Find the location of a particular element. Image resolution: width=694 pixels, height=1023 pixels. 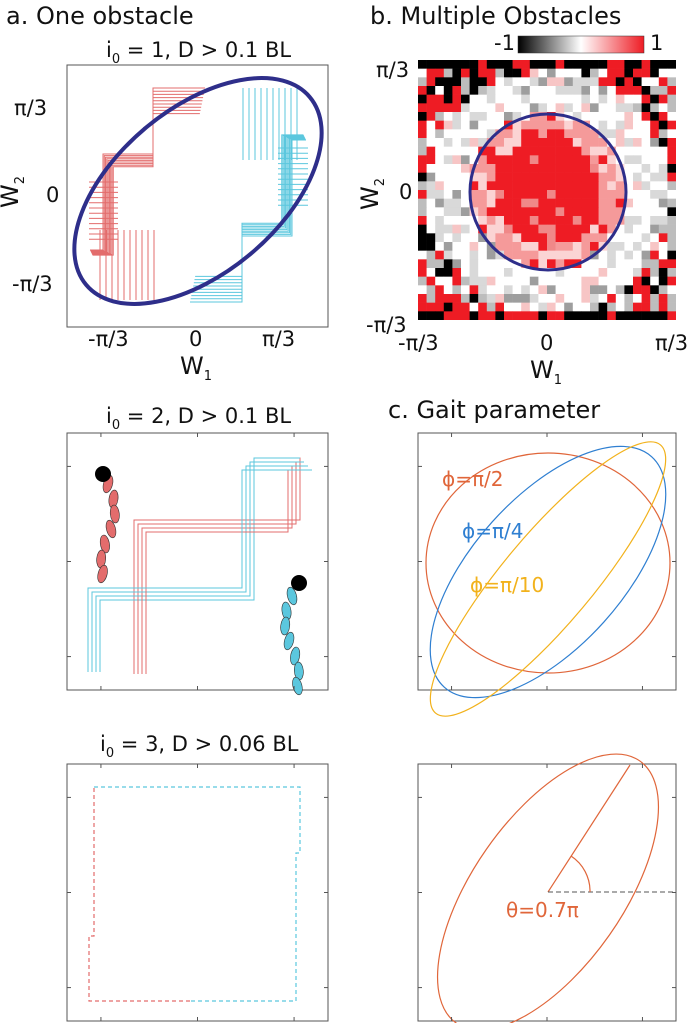

c2-major-axis-line is located at coordinates (589, 828).